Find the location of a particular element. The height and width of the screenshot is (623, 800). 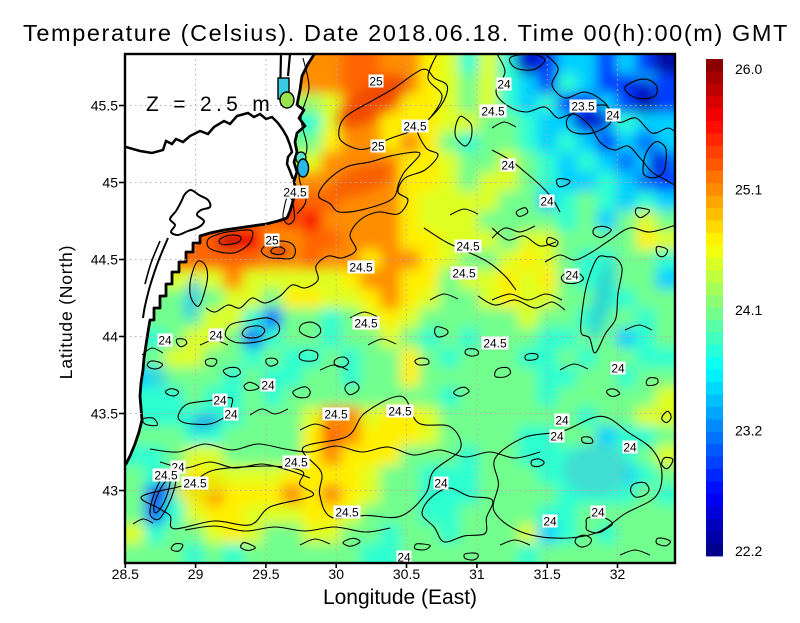

svg-text: 23.5 is located at coordinates (583, 107).